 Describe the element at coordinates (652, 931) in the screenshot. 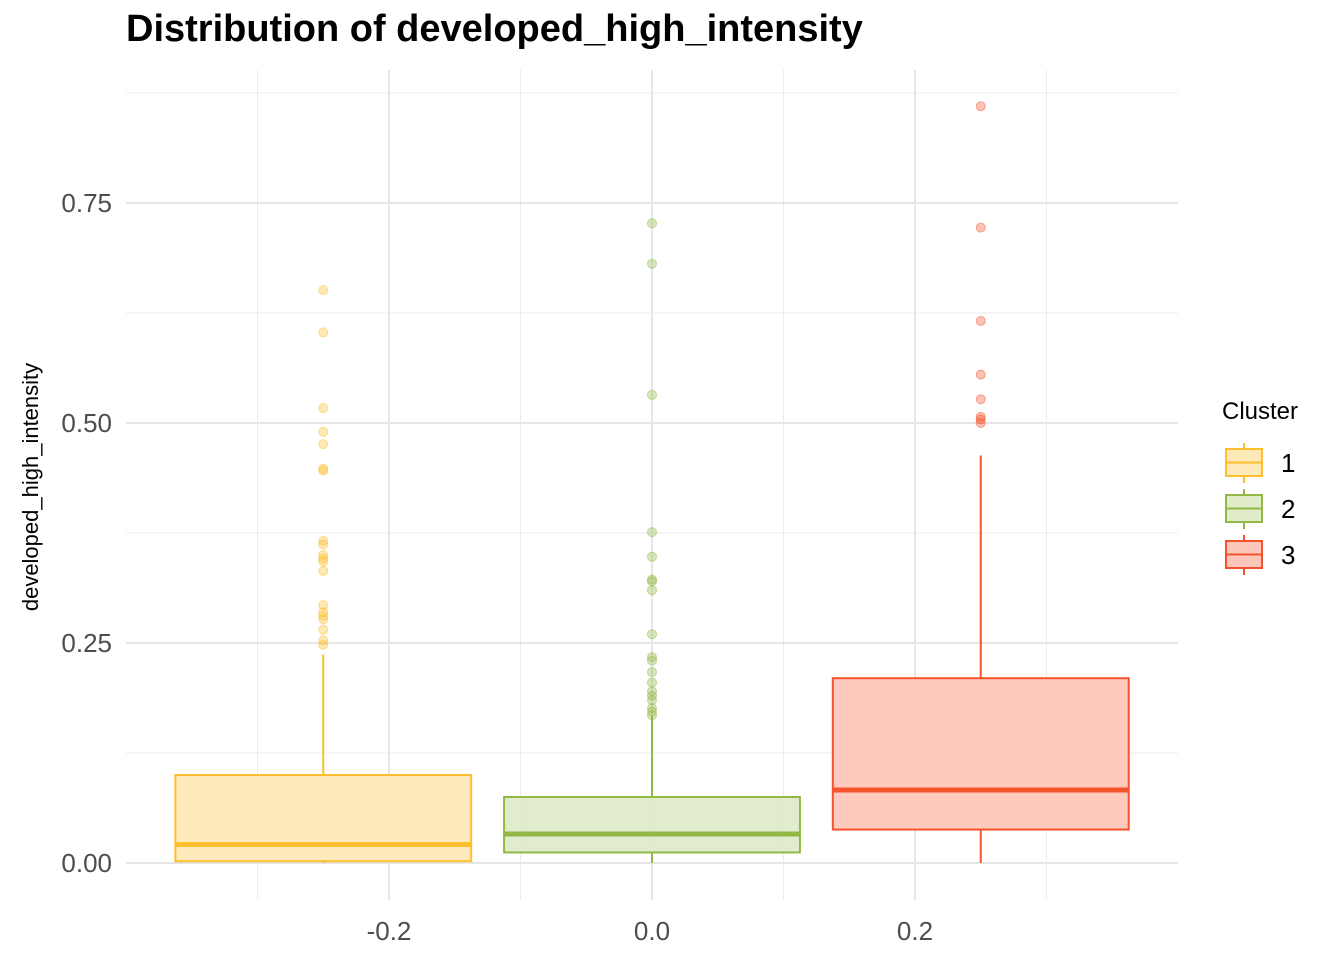

I see `x-tick-label: 0.0` at that location.